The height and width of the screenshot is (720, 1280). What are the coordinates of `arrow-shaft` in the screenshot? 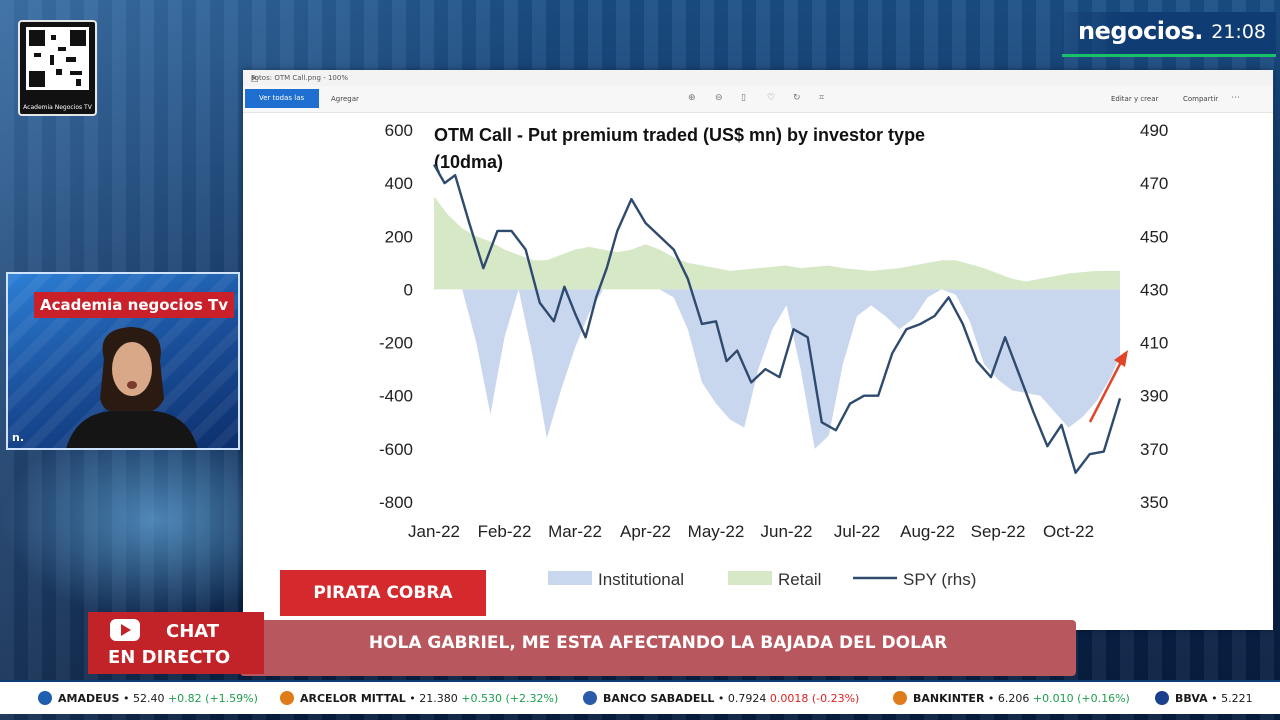 It's located at (1105, 392).